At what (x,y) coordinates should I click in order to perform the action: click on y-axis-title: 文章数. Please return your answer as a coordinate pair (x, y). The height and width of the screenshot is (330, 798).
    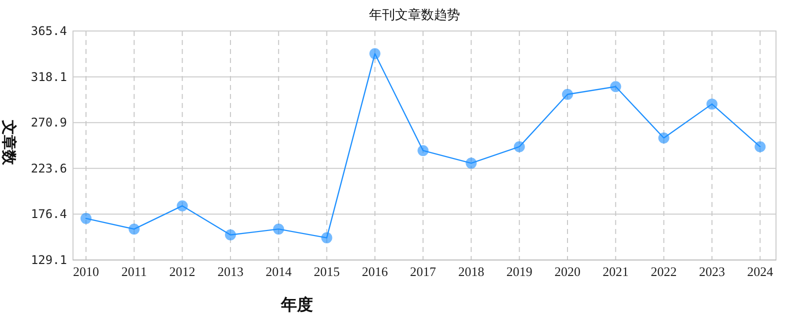
    Looking at the image, I should click on (9, 142).